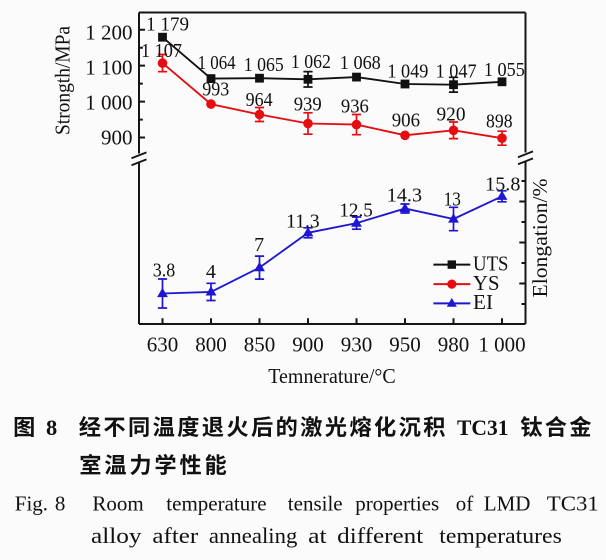  I want to click on svg-text: UTS, so click(491, 263).